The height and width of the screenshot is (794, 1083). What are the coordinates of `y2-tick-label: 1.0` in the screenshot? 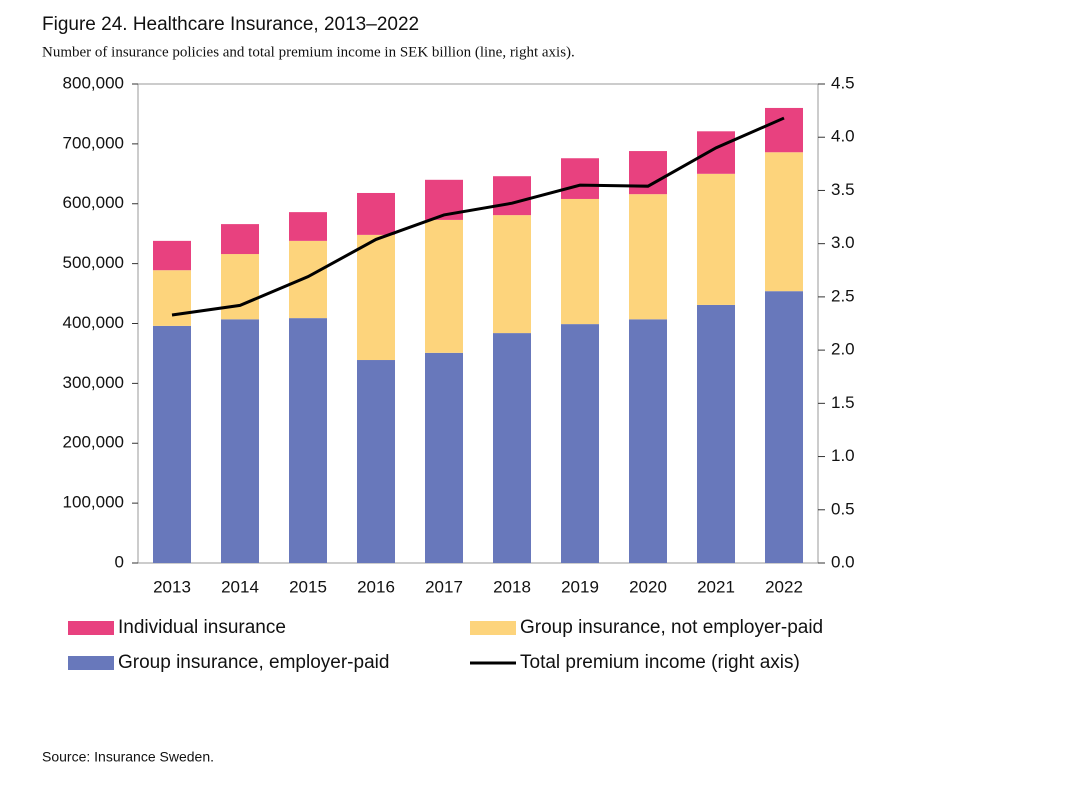 It's located at (843, 455).